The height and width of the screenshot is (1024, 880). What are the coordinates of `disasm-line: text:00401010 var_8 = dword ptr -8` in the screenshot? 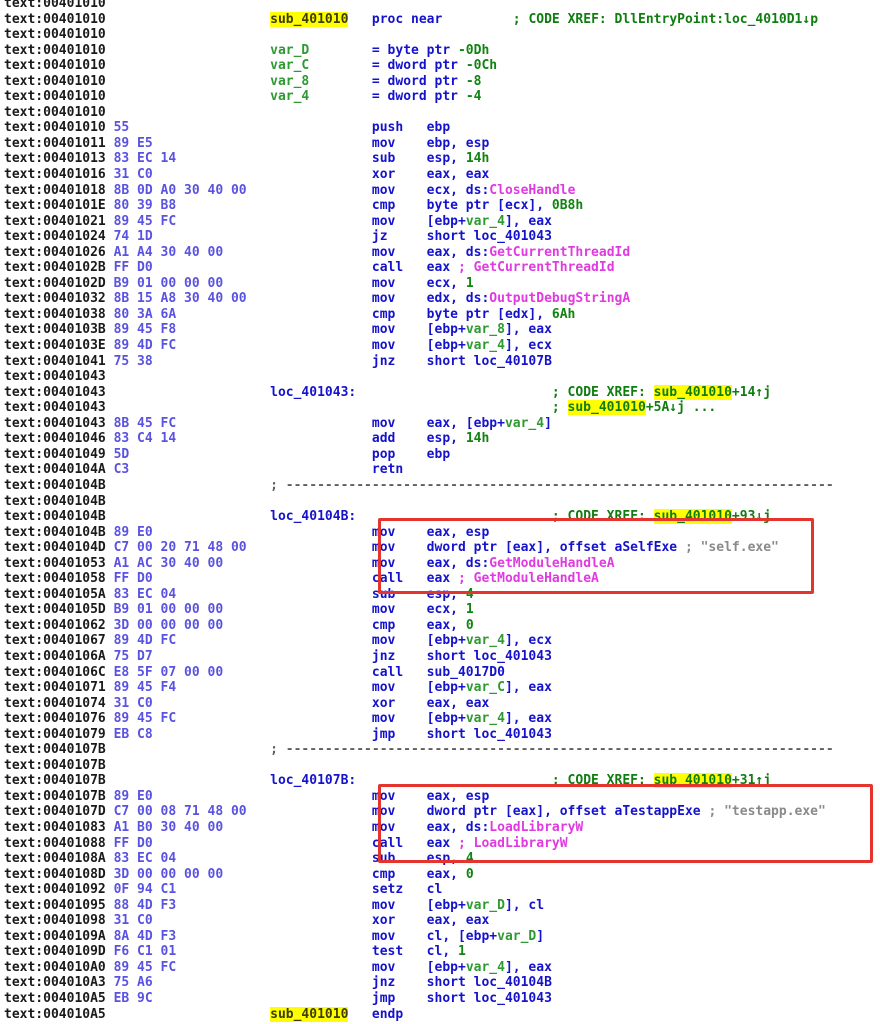 It's located at (419, 82).